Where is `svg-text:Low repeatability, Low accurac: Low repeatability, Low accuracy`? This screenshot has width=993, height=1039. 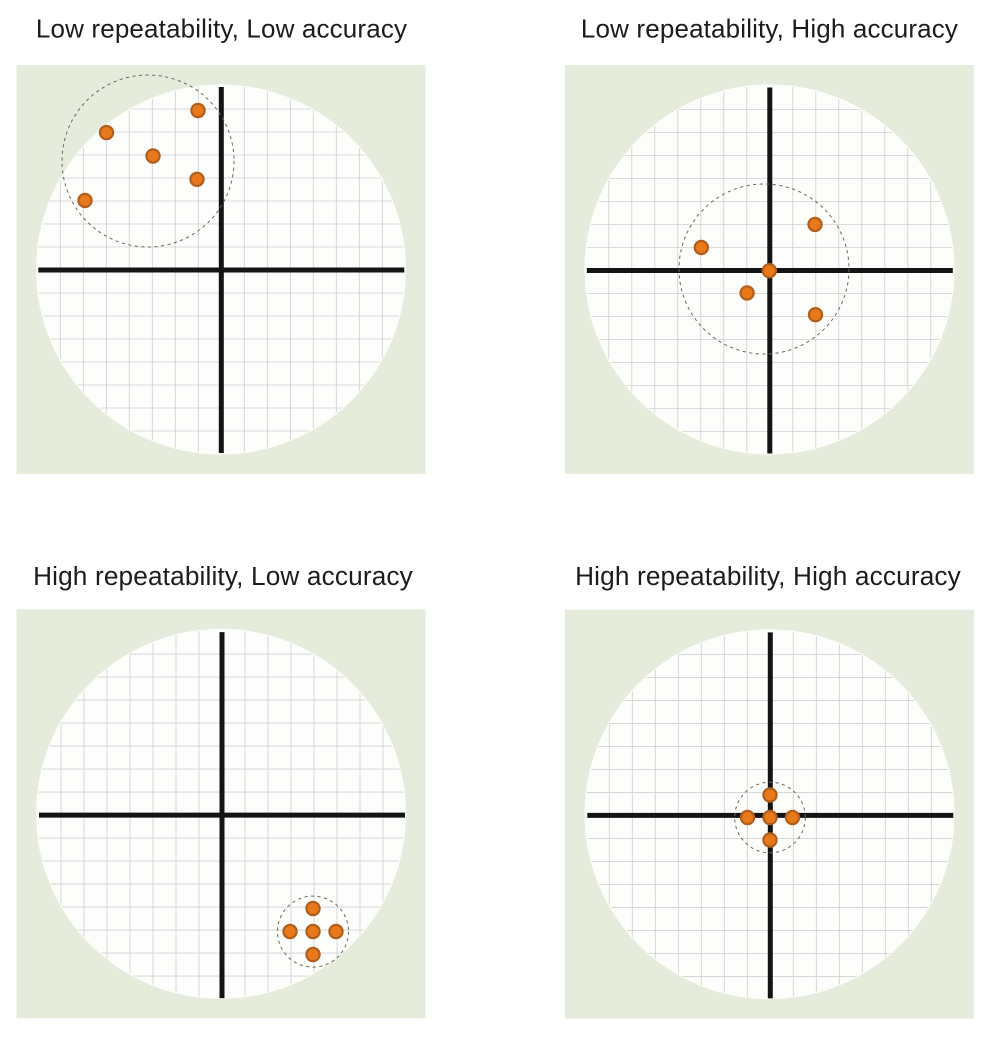
svg-text:Low repeatability, Low accurac: Low repeatability, Low accuracy is located at coordinates (221, 29).